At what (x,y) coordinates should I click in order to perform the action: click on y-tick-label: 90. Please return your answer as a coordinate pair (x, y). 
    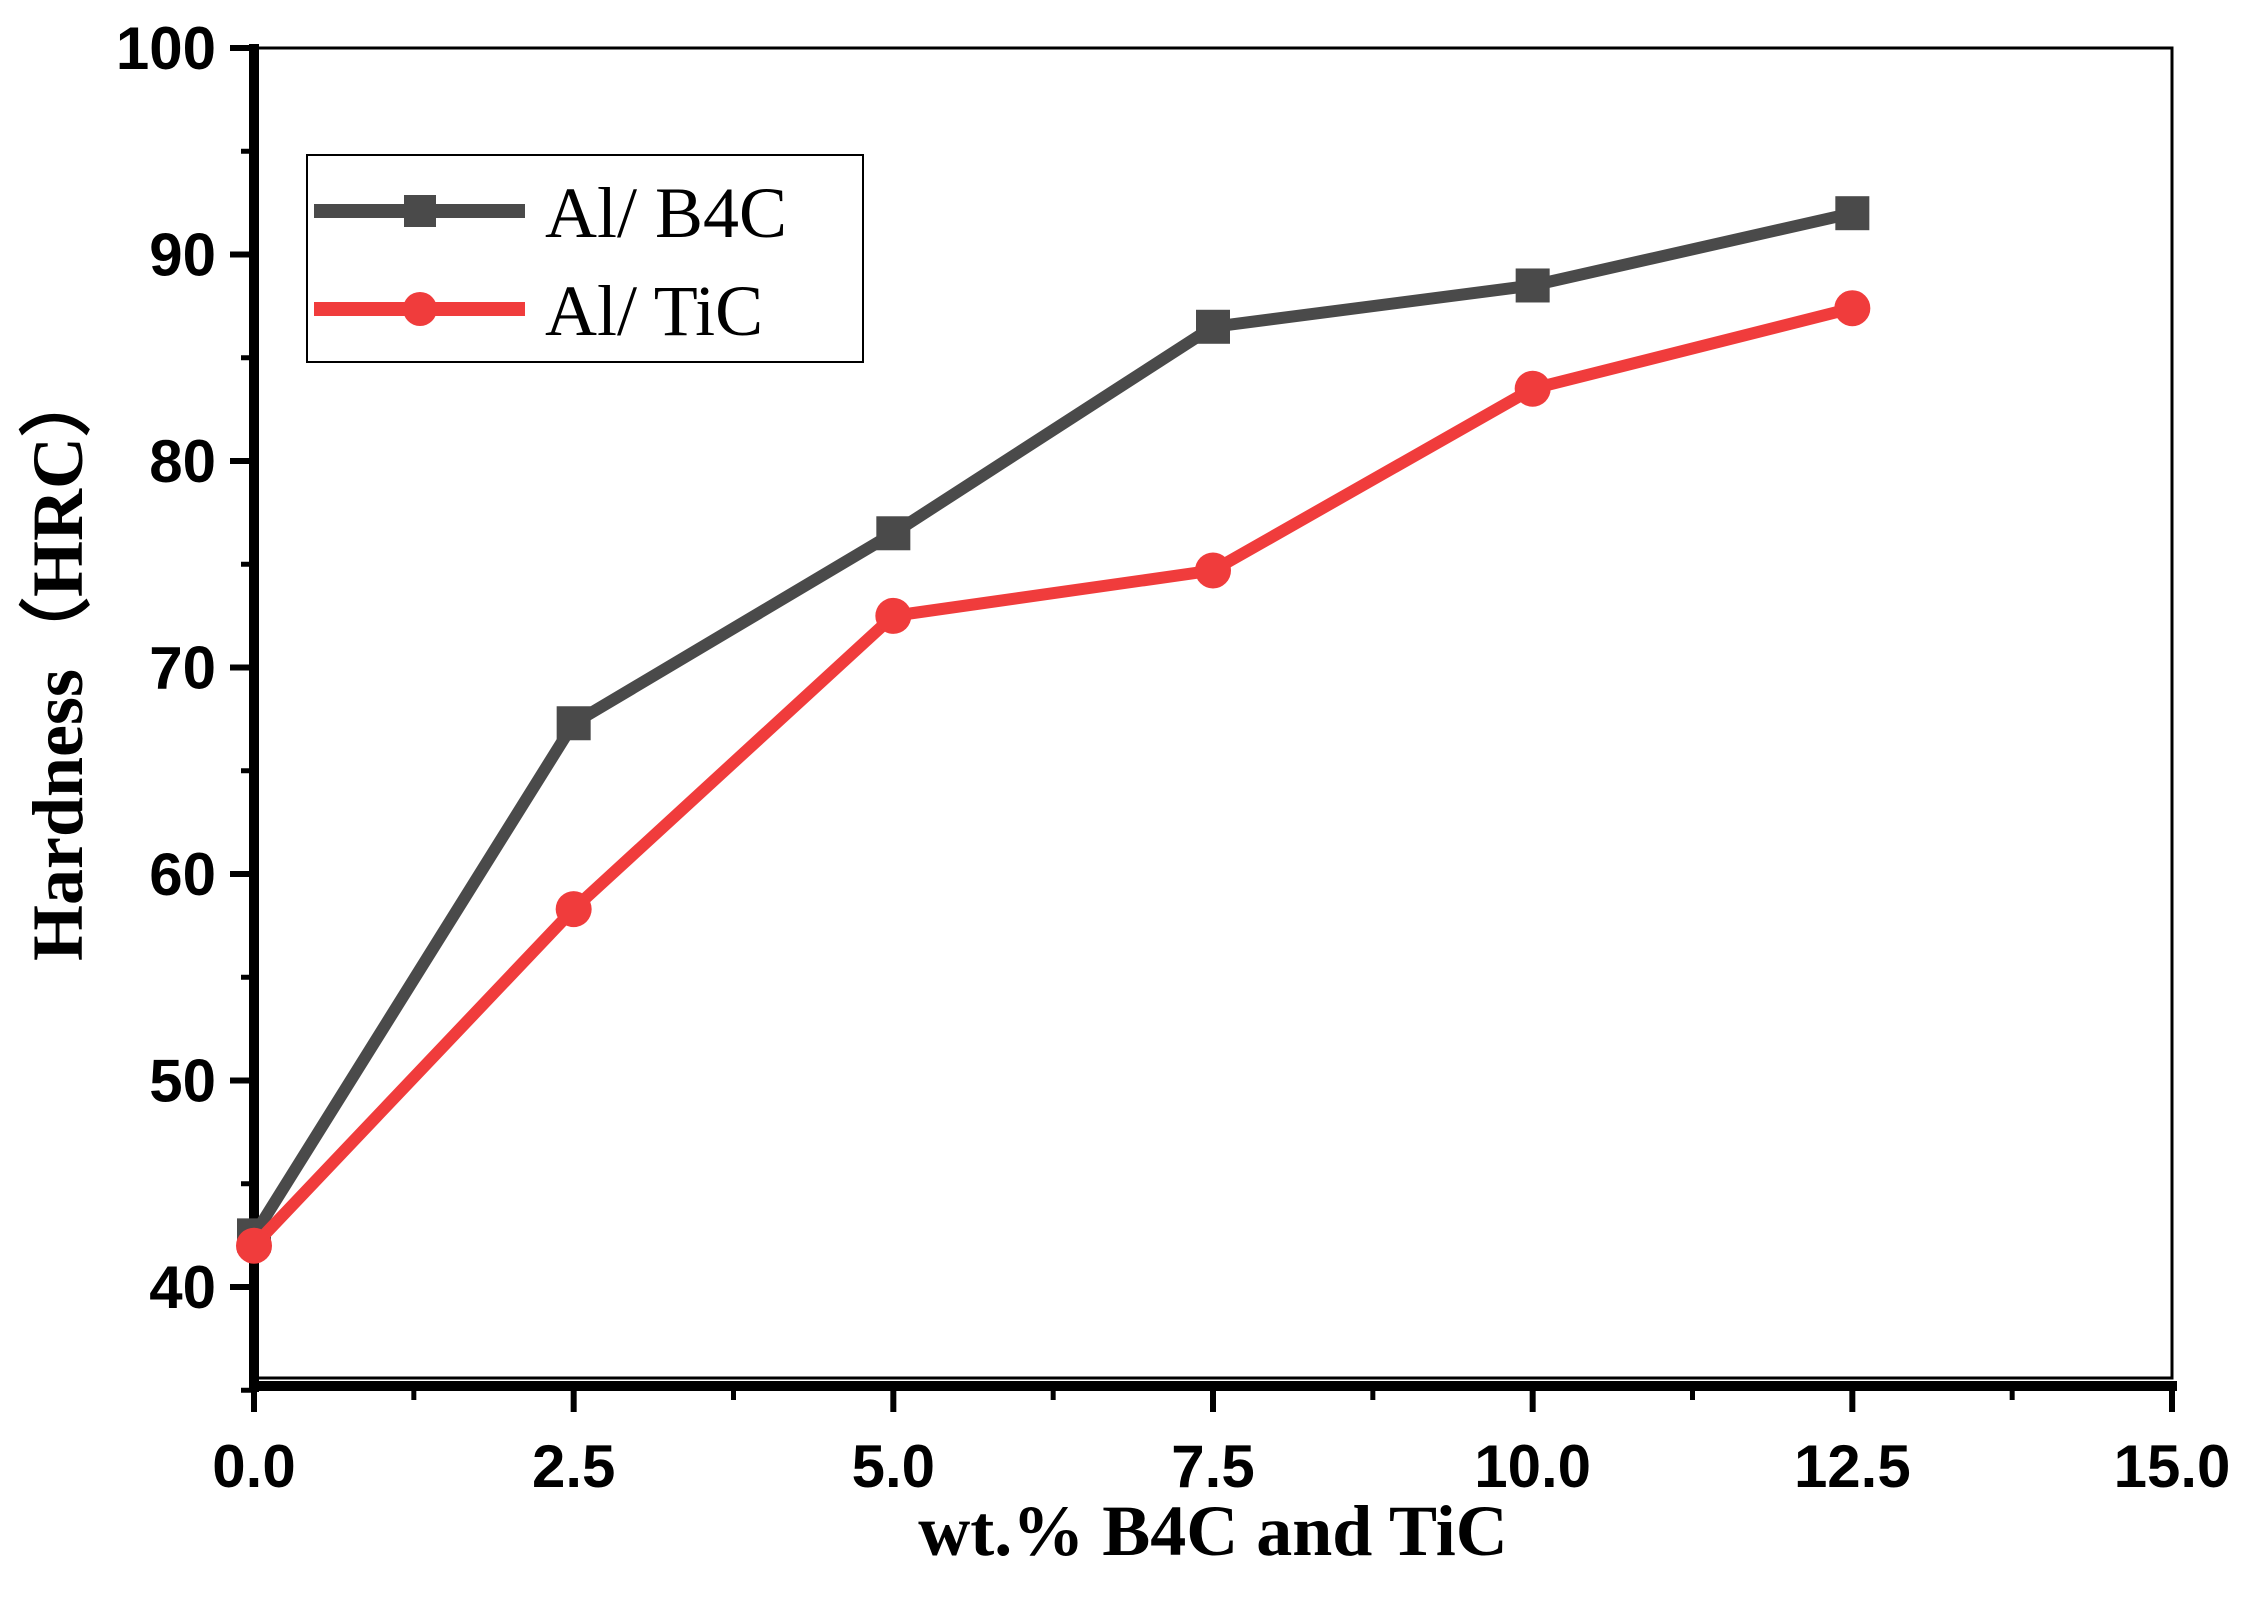
    Looking at the image, I should click on (182, 255).